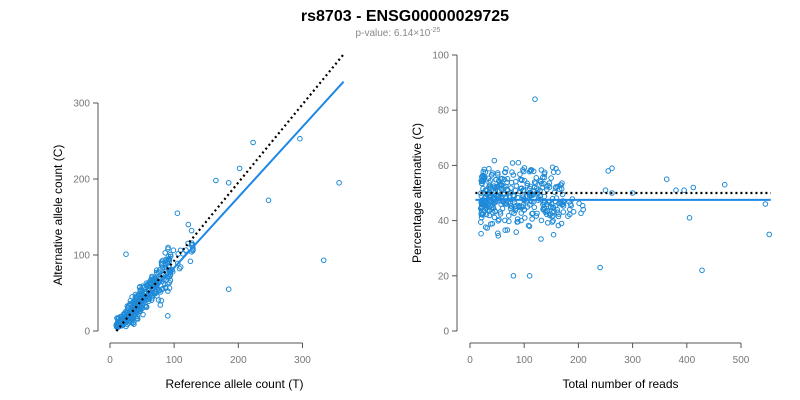 The height and width of the screenshot is (400, 800). What do you see at coordinates (632, 360) in the screenshot?
I see `x-tick-label: 300` at bounding box center [632, 360].